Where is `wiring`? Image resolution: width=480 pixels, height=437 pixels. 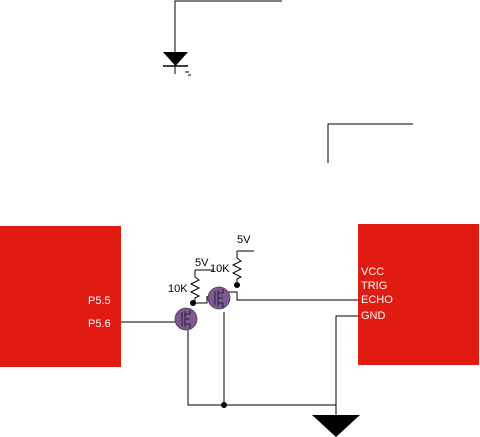 wiring is located at coordinates (239, 353).